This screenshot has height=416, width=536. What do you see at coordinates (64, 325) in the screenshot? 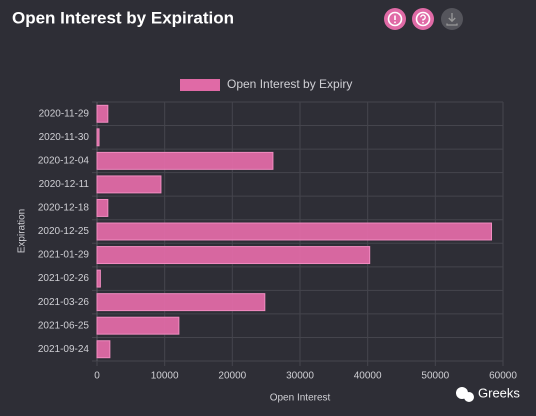
I see `y-tick-label: 2021-06-25` at bounding box center [64, 325].